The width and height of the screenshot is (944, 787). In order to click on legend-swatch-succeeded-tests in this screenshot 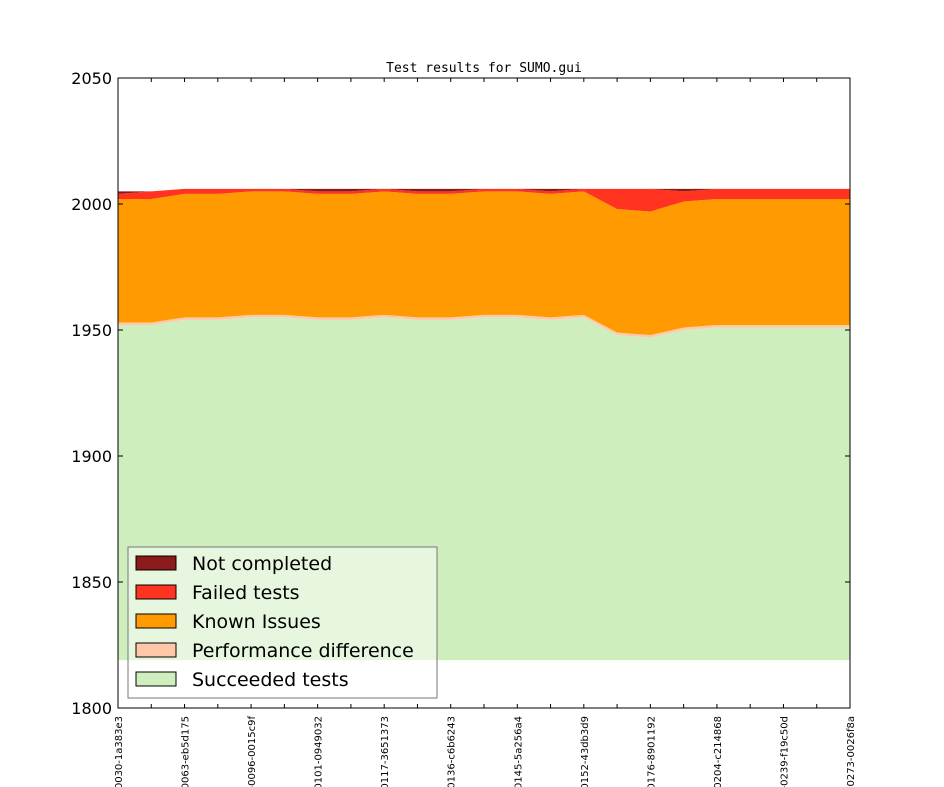, I will do `click(156, 679)`.